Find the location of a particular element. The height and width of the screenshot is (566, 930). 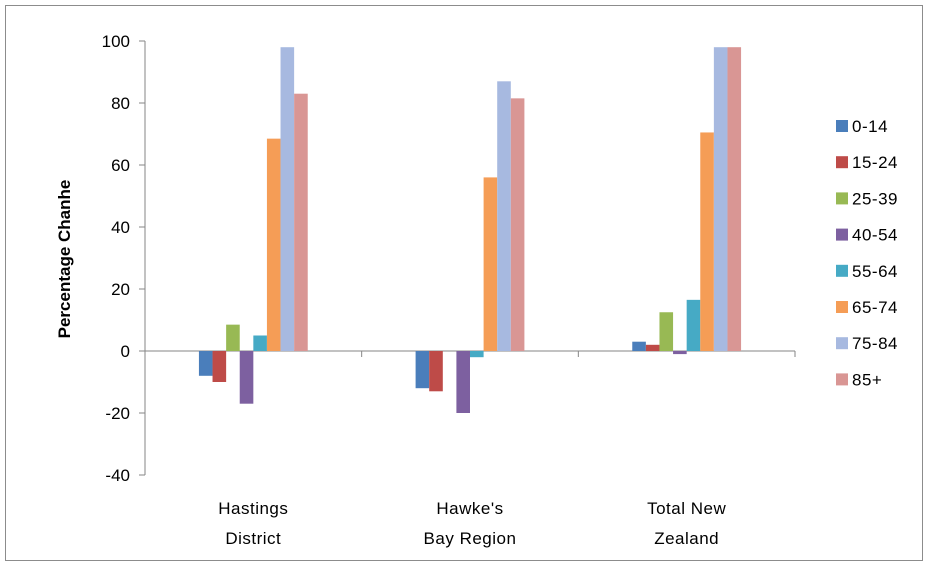

category-label: Zealand is located at coordinates (686, 538).